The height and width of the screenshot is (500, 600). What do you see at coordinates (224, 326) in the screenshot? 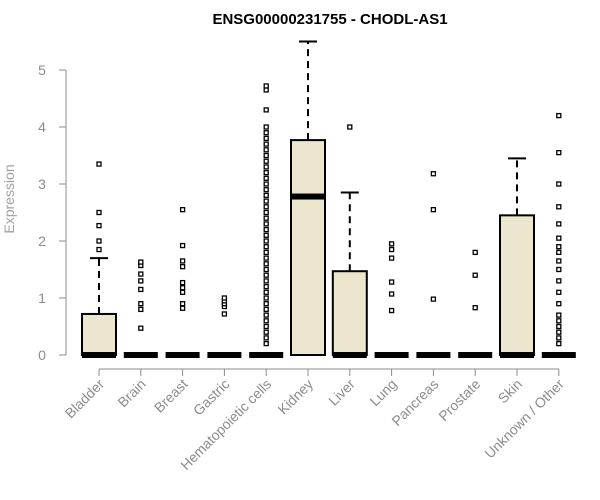
I see `box-gastric` at bounding box center [224, 326].